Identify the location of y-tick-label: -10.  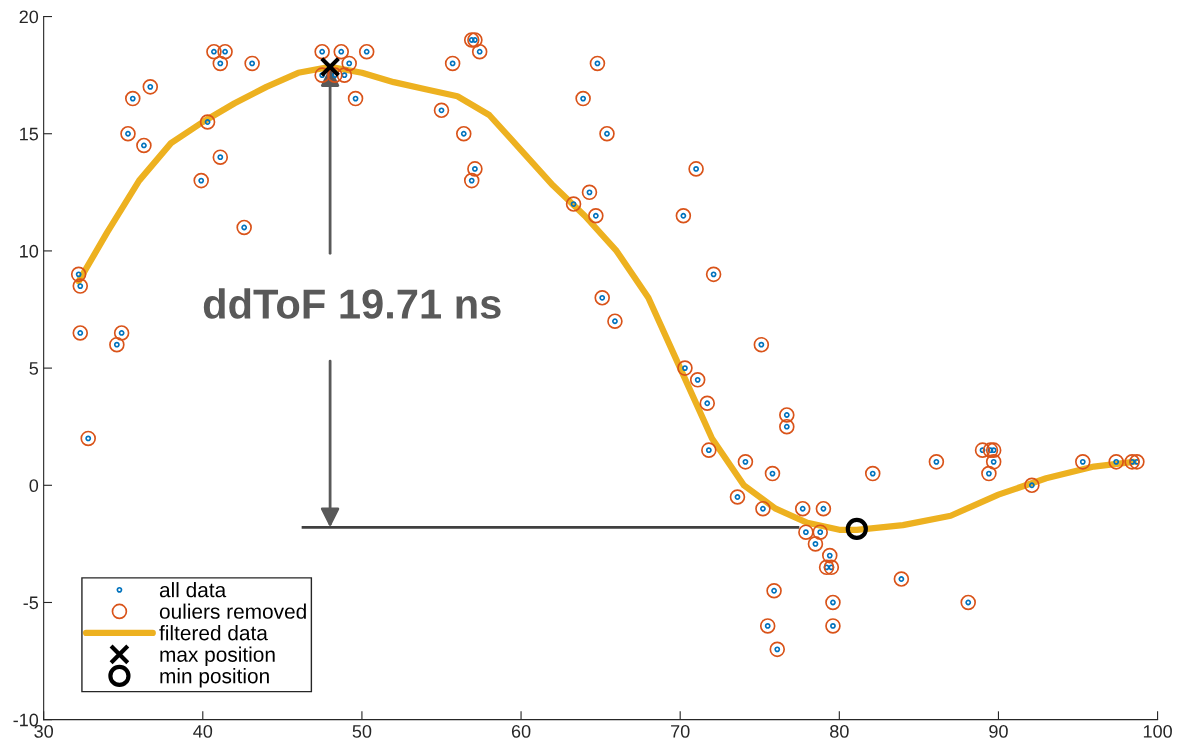
(26, 720).